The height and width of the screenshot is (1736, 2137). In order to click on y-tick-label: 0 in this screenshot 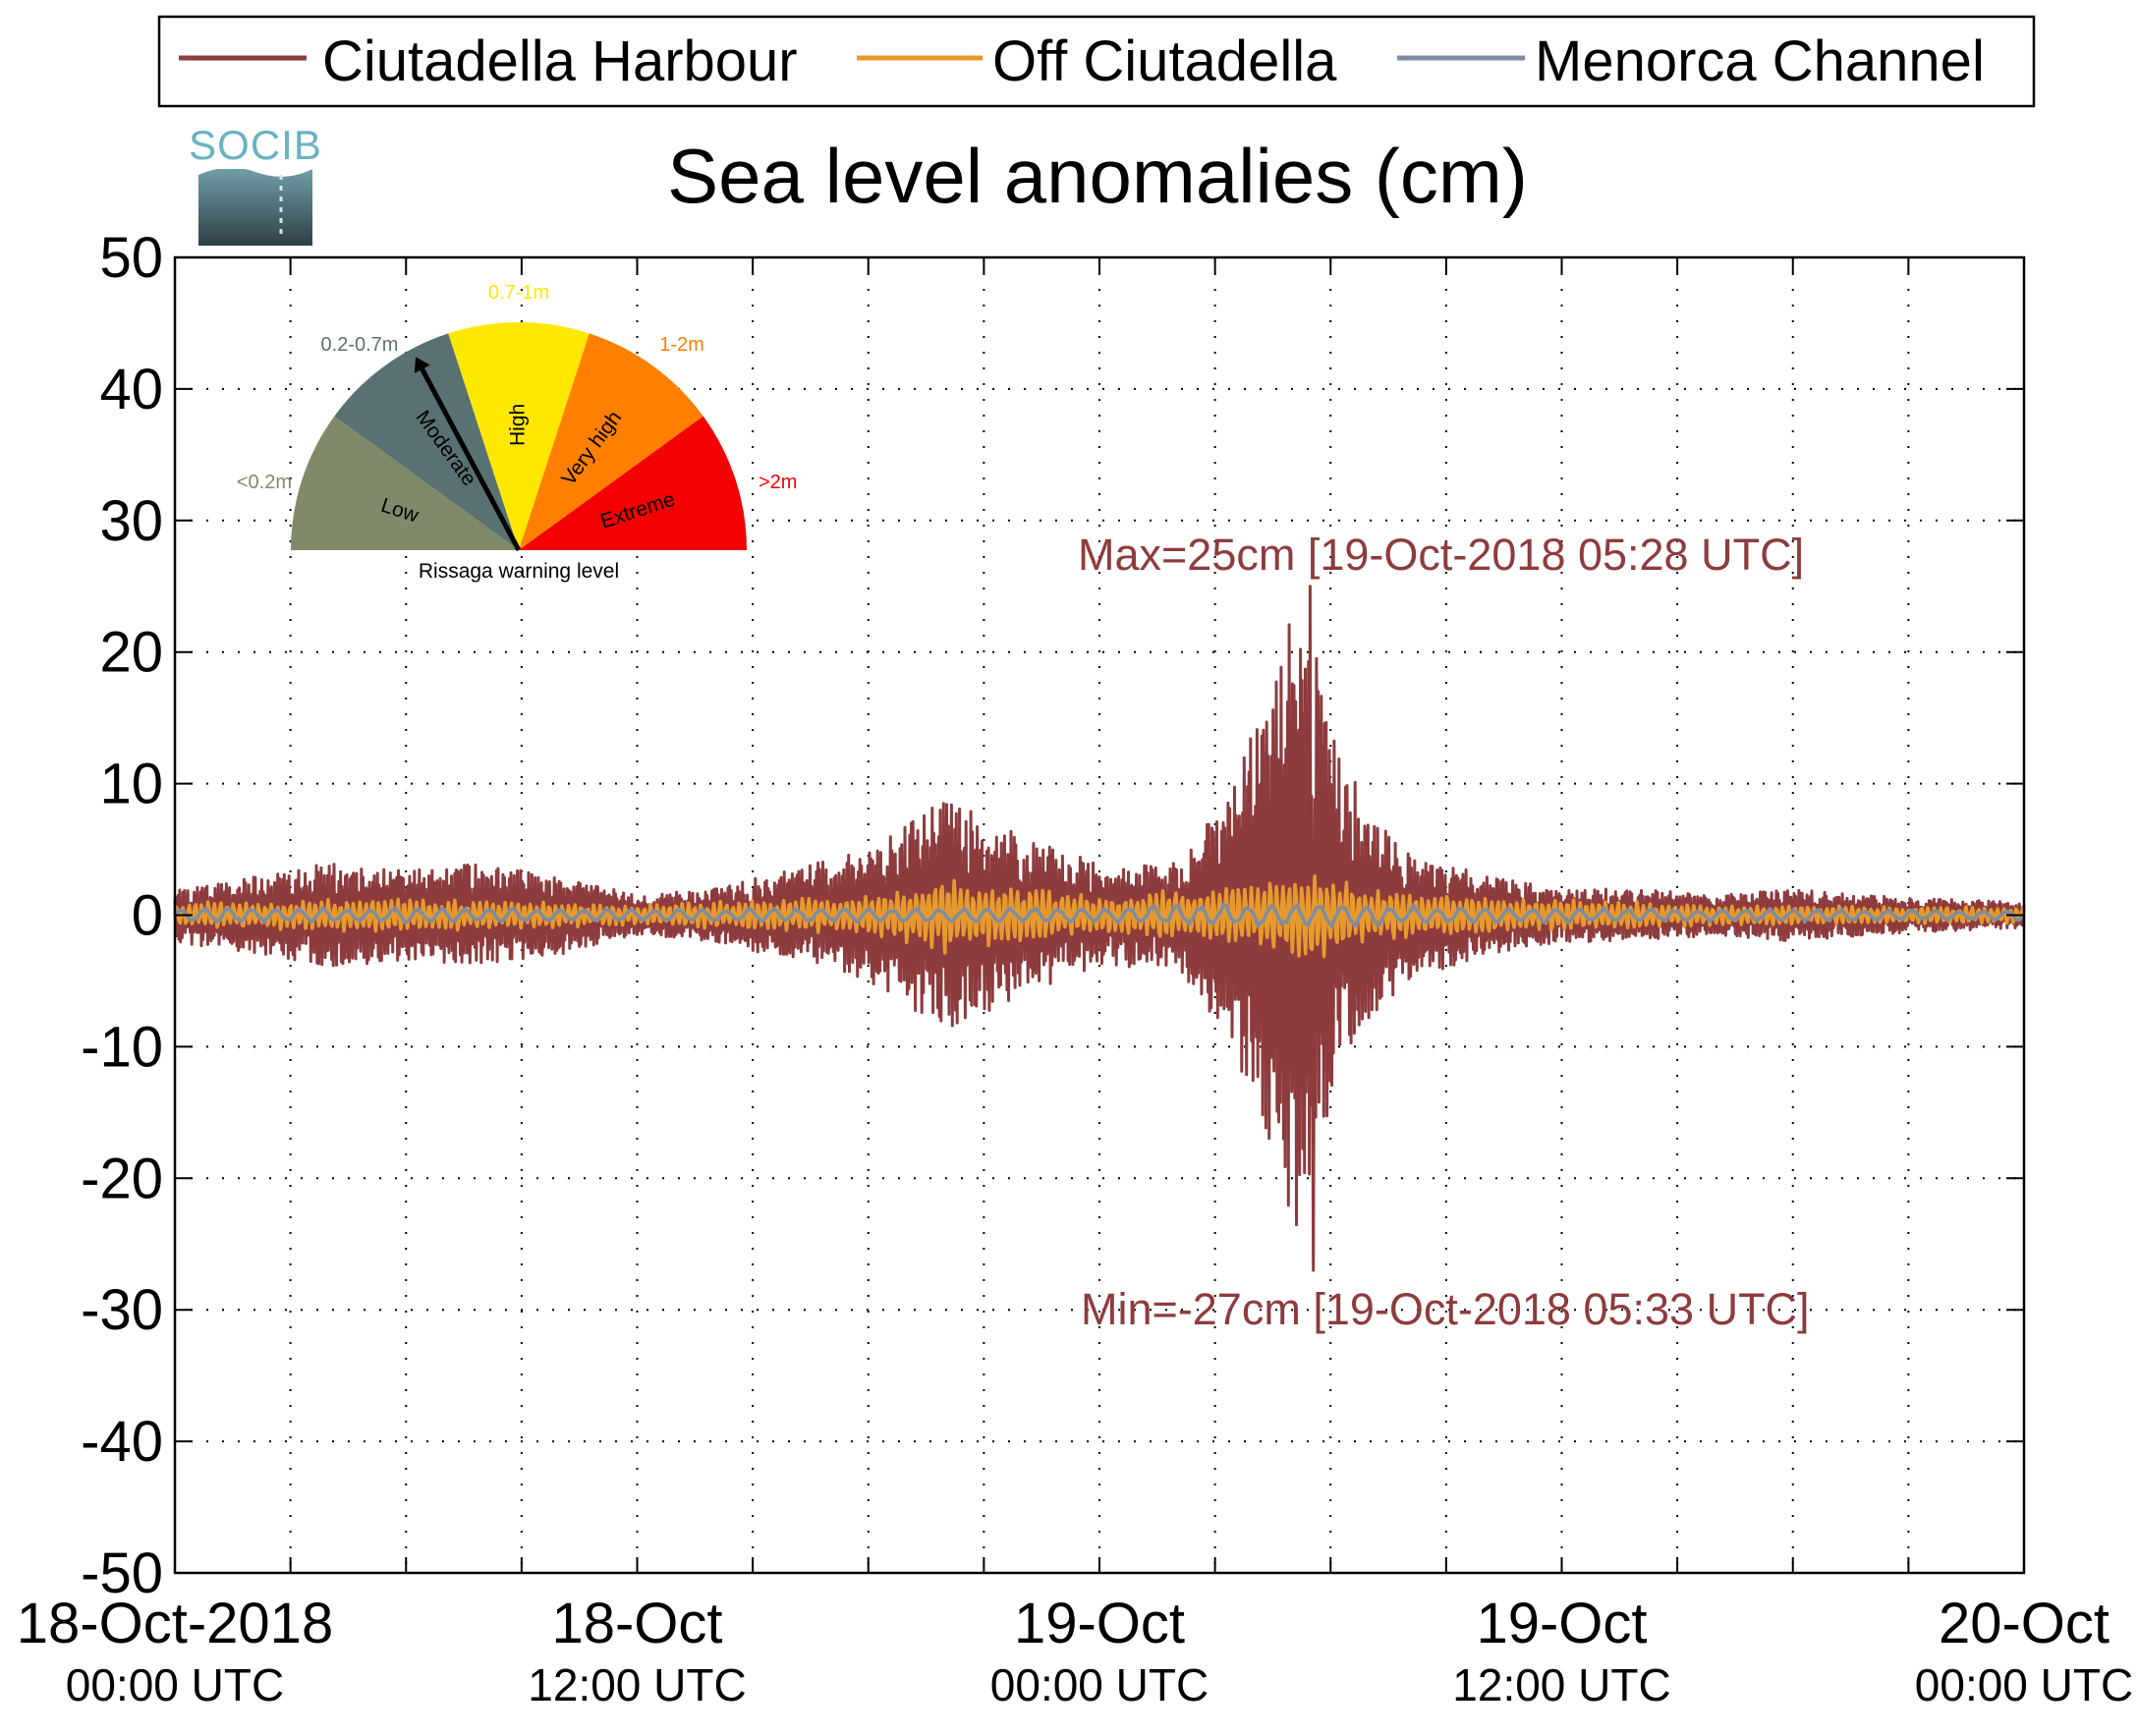, I will do `click(147, 916)`.